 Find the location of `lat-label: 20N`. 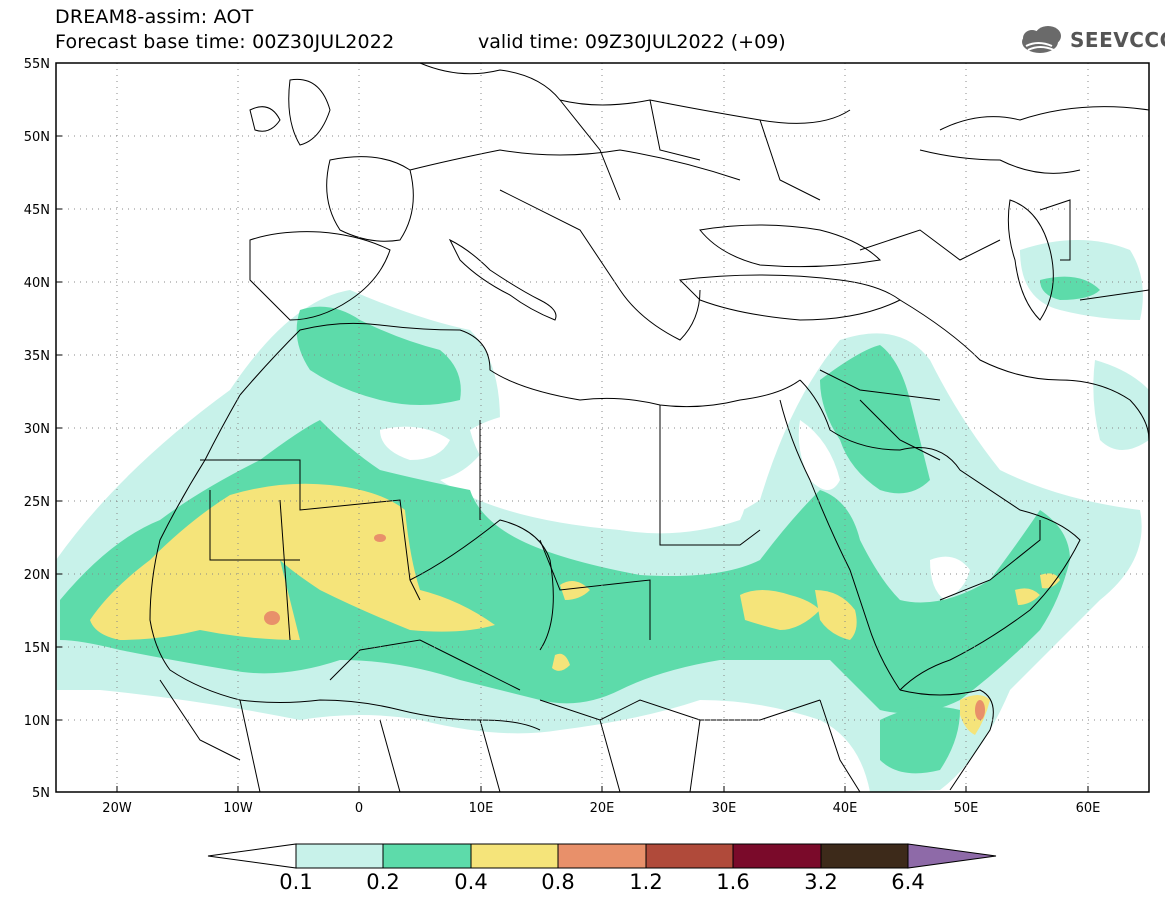

lat-label: 20N is located at coordinates (37, 575).